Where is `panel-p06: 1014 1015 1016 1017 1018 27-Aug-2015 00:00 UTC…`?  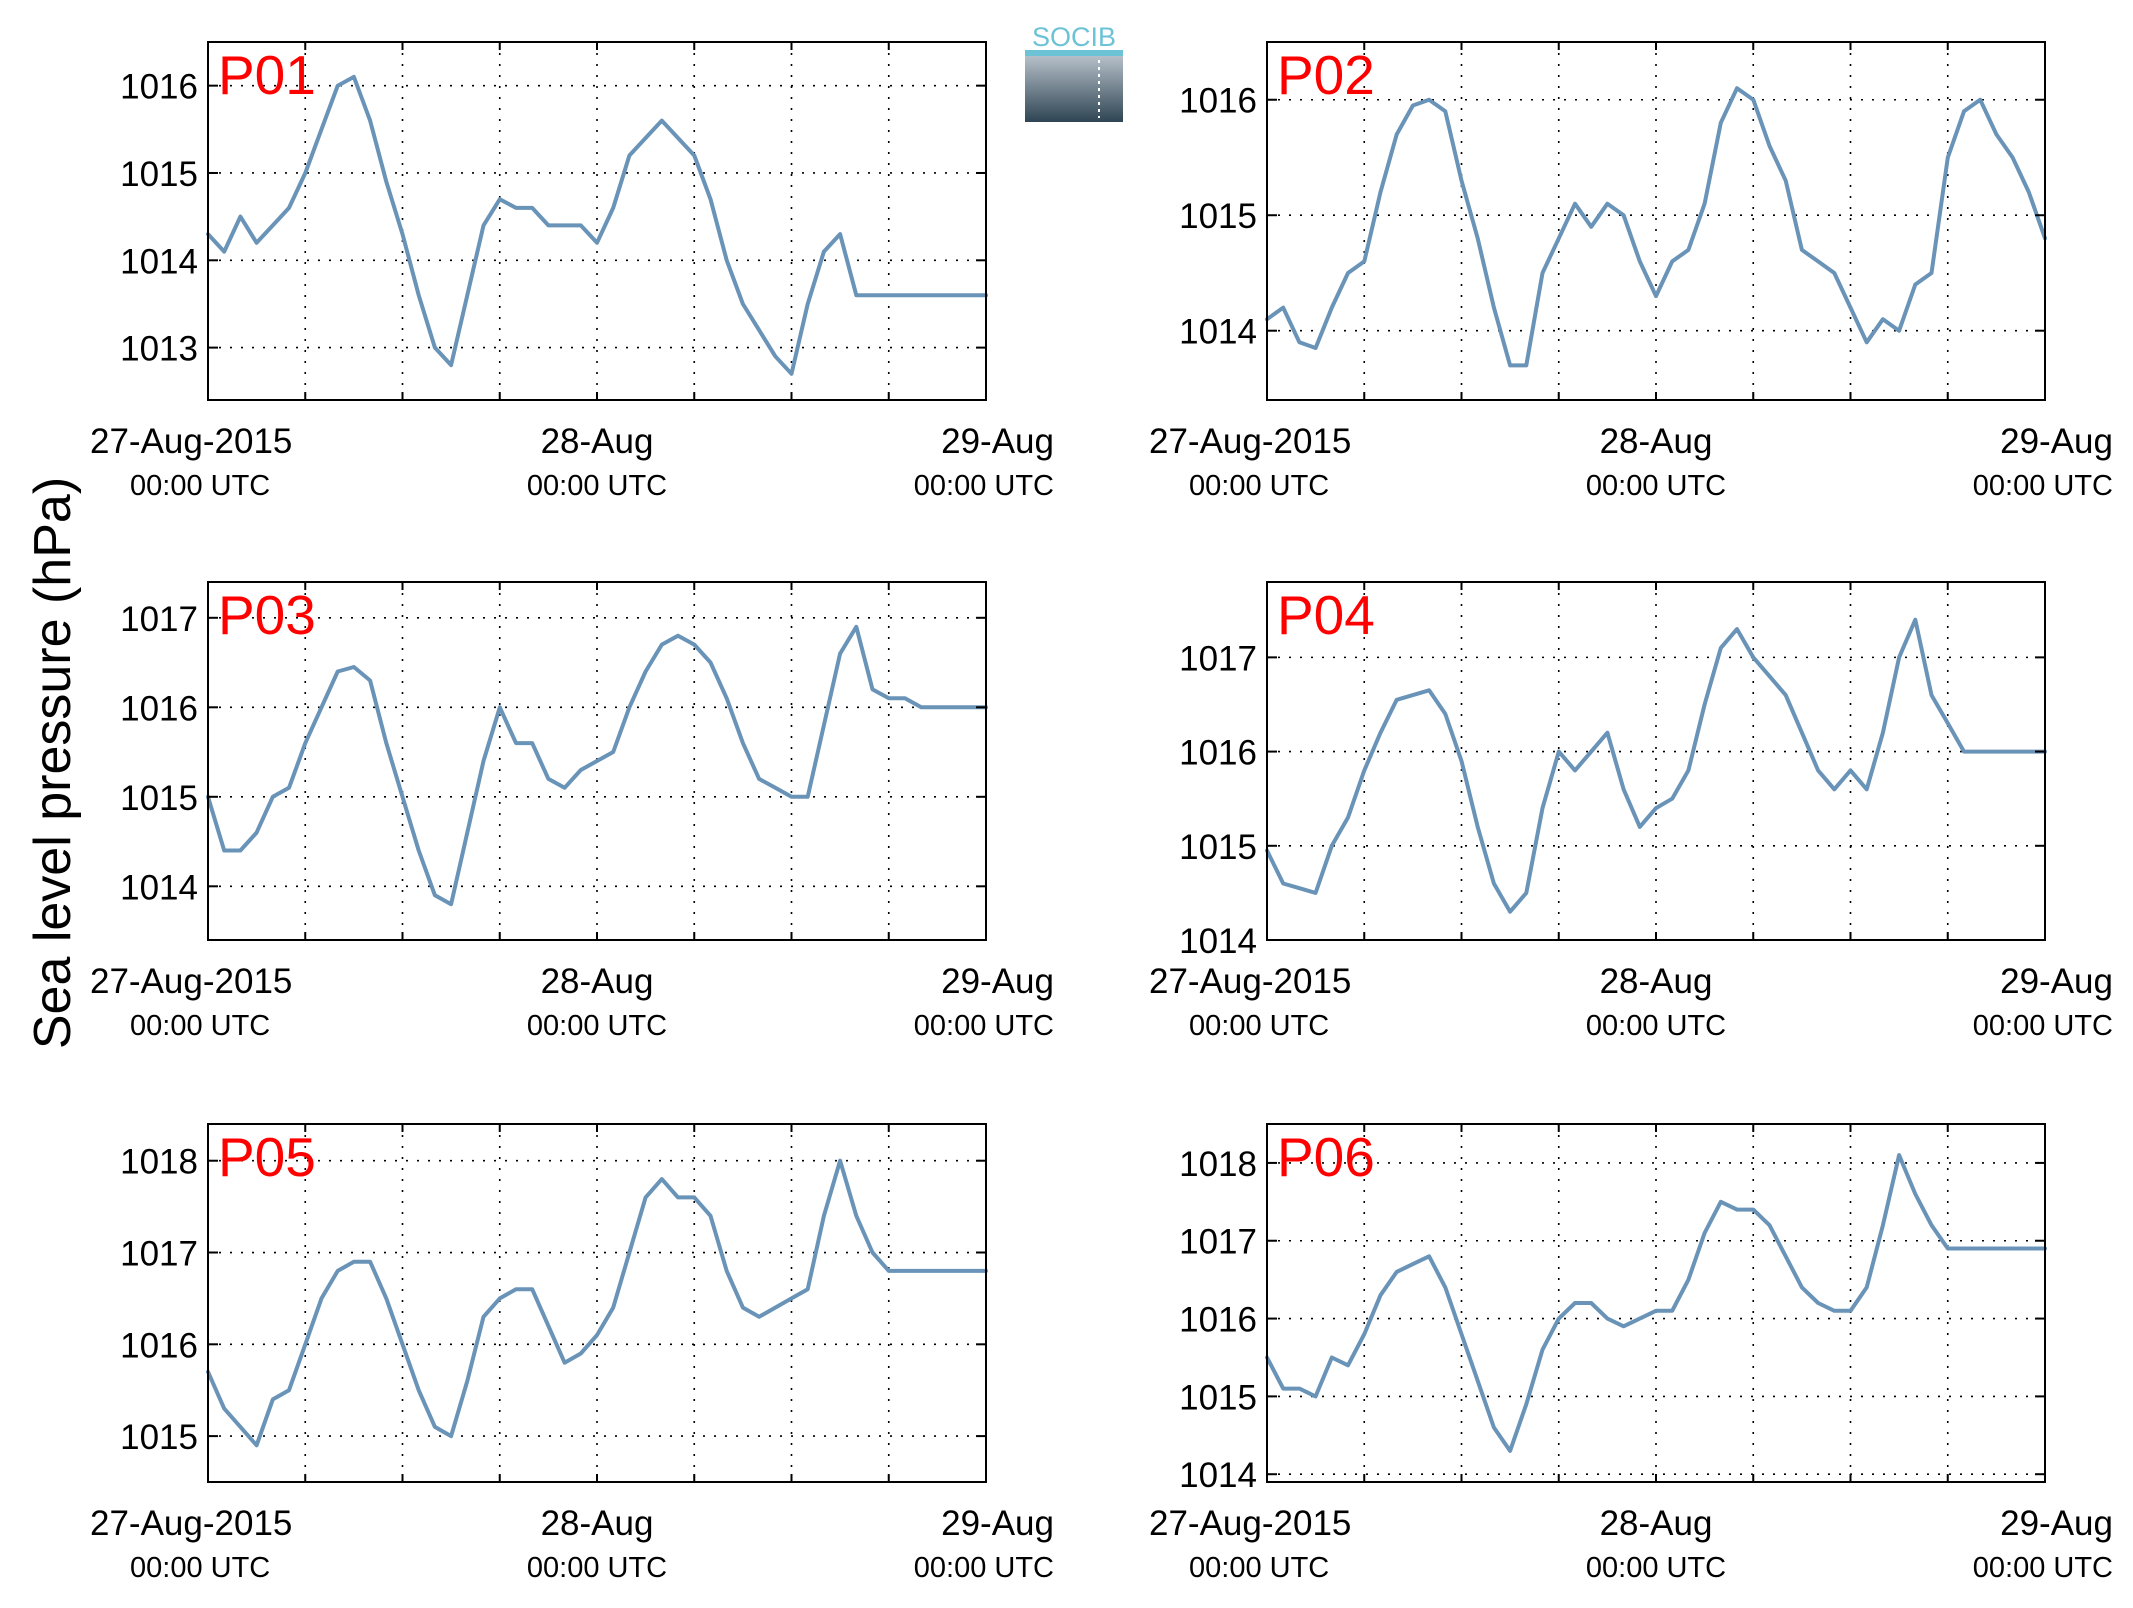
panel-p06: 1014 1015 1016 1017 1018 27-Aug-2015 00:00 UTC… is located at coordinates (1631, 1353).